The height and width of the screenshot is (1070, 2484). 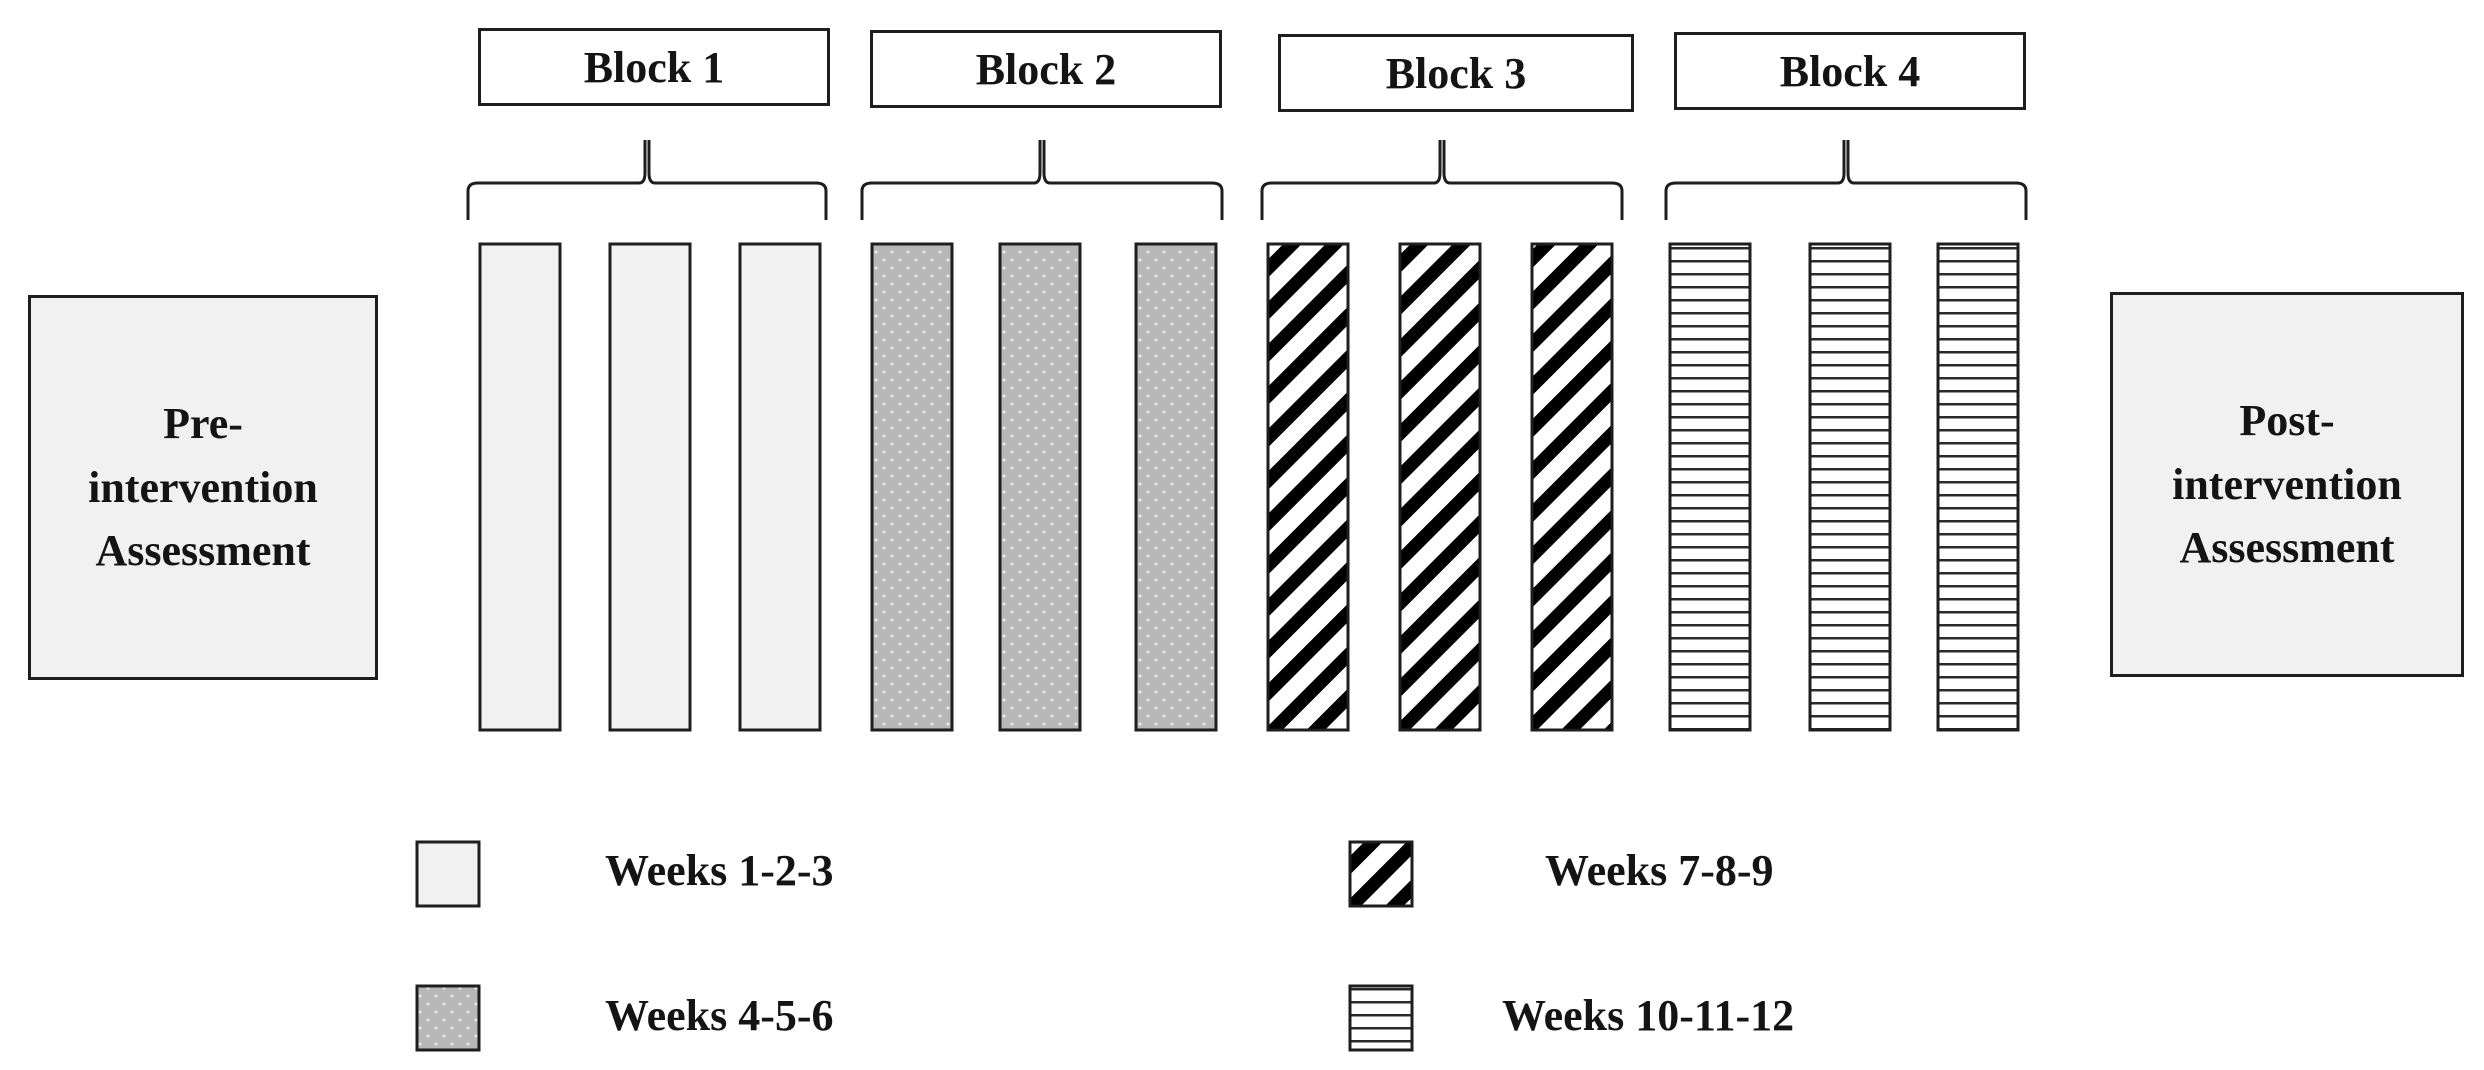 I want to click on block-2-brace, so click(x=1042, y=180).